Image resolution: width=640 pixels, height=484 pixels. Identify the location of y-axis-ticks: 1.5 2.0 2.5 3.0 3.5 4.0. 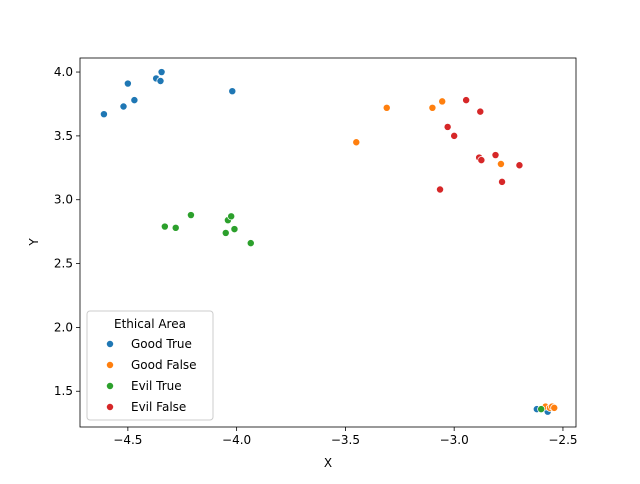
(67, 231).